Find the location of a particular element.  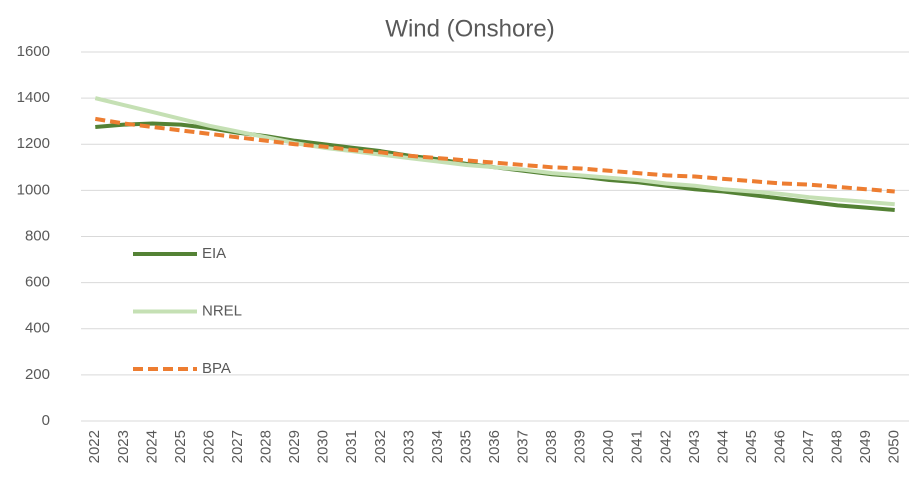

series-line is located at coordinates (494, 155).